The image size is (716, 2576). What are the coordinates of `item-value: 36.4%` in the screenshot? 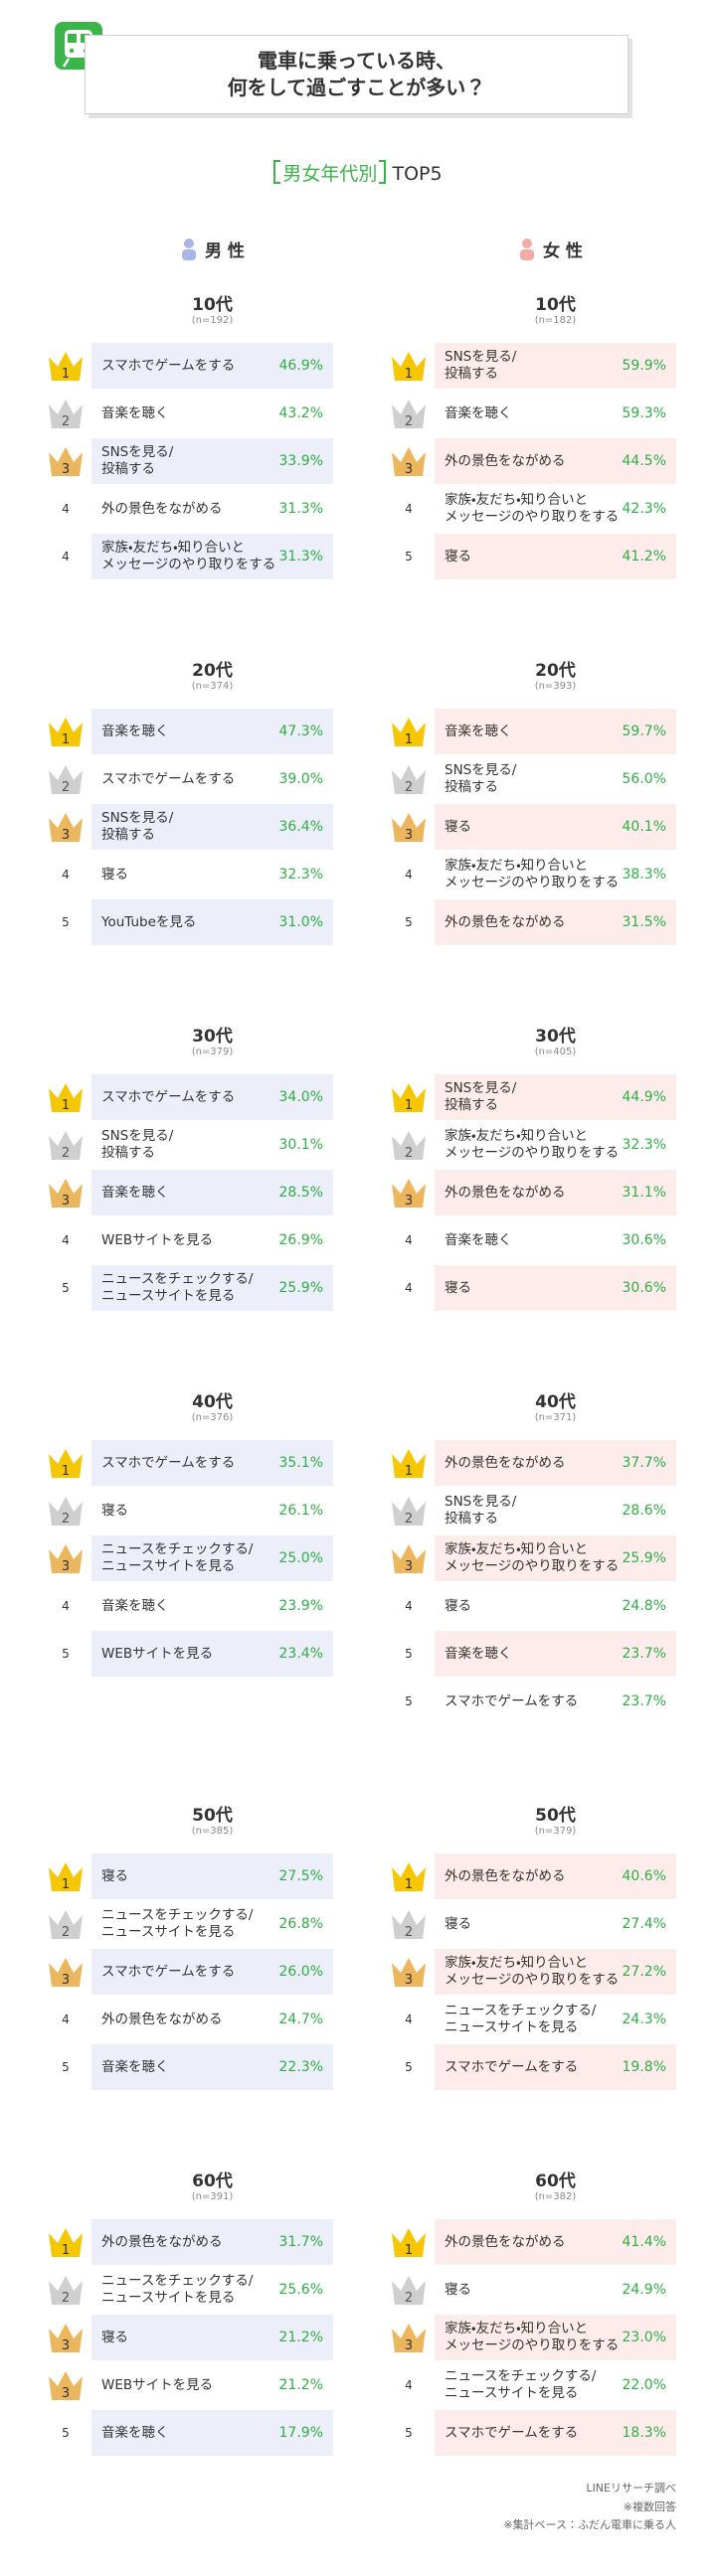 It's located at (300, 827).